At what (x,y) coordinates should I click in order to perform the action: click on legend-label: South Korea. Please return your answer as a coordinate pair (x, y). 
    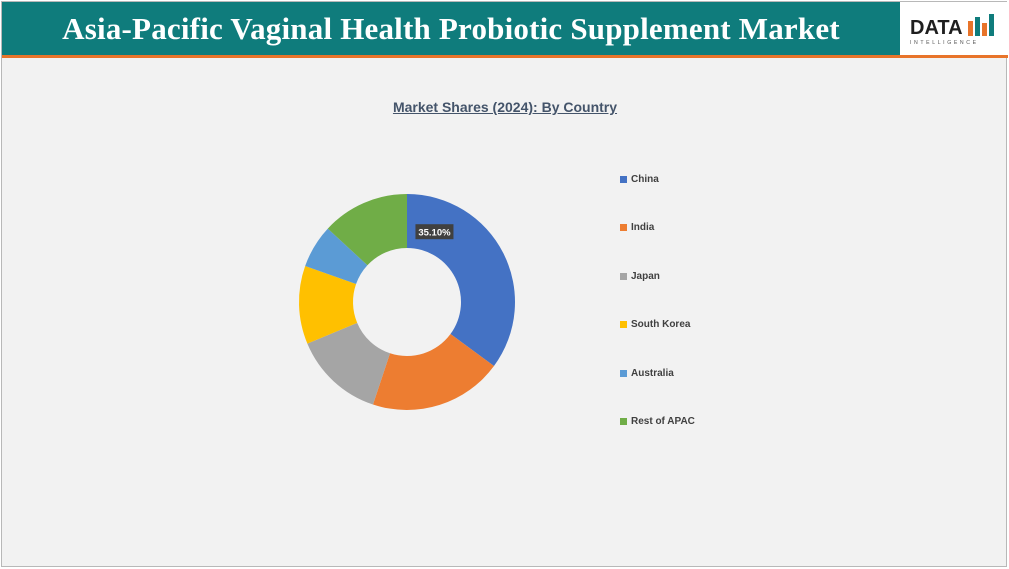
    Looking at the image, I should click on (661, 325).